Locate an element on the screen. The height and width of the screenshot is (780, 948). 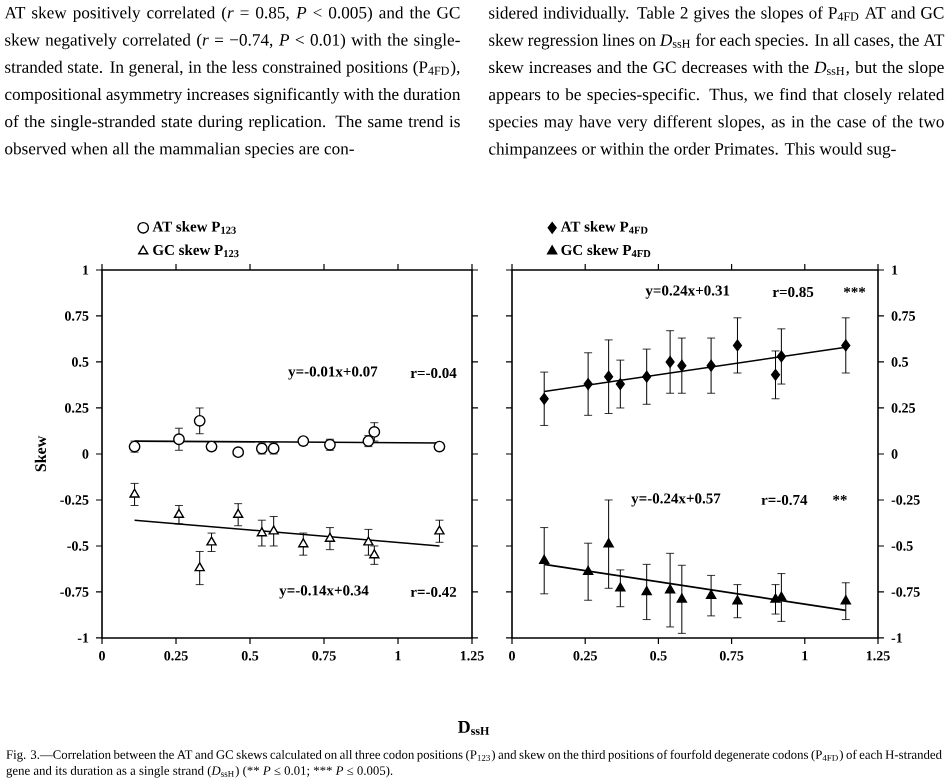
text: AT skew positively correlated (r = 0.85, P < 0.005) and the GC skew negatively correlated (r = −0.74, P < 0.01) with the single-stranded state. In general, in the less constrained positions (P$_{4FD}$), compositional asymmetry increases significantly with the duration of the single-stranded state during replication. The same trend is observed when all the mammalian species are con- is located at coordinates (232, 82).